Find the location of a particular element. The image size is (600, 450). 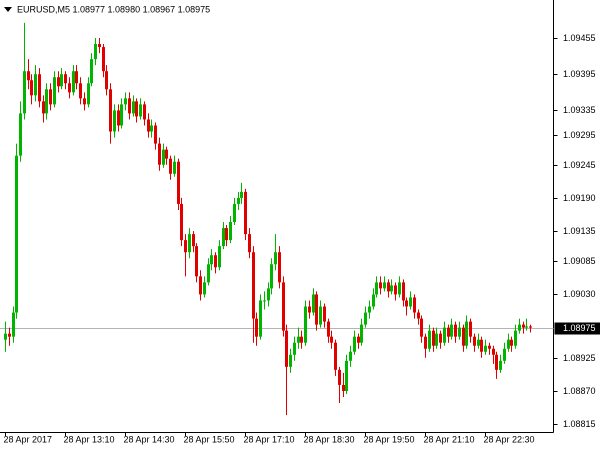

menu-icon is located at coordinates (8, 9).